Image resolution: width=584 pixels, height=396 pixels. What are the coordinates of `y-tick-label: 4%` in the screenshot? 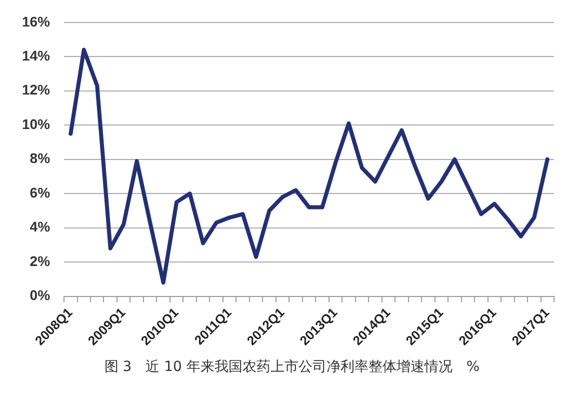 It's located at (40, 226).